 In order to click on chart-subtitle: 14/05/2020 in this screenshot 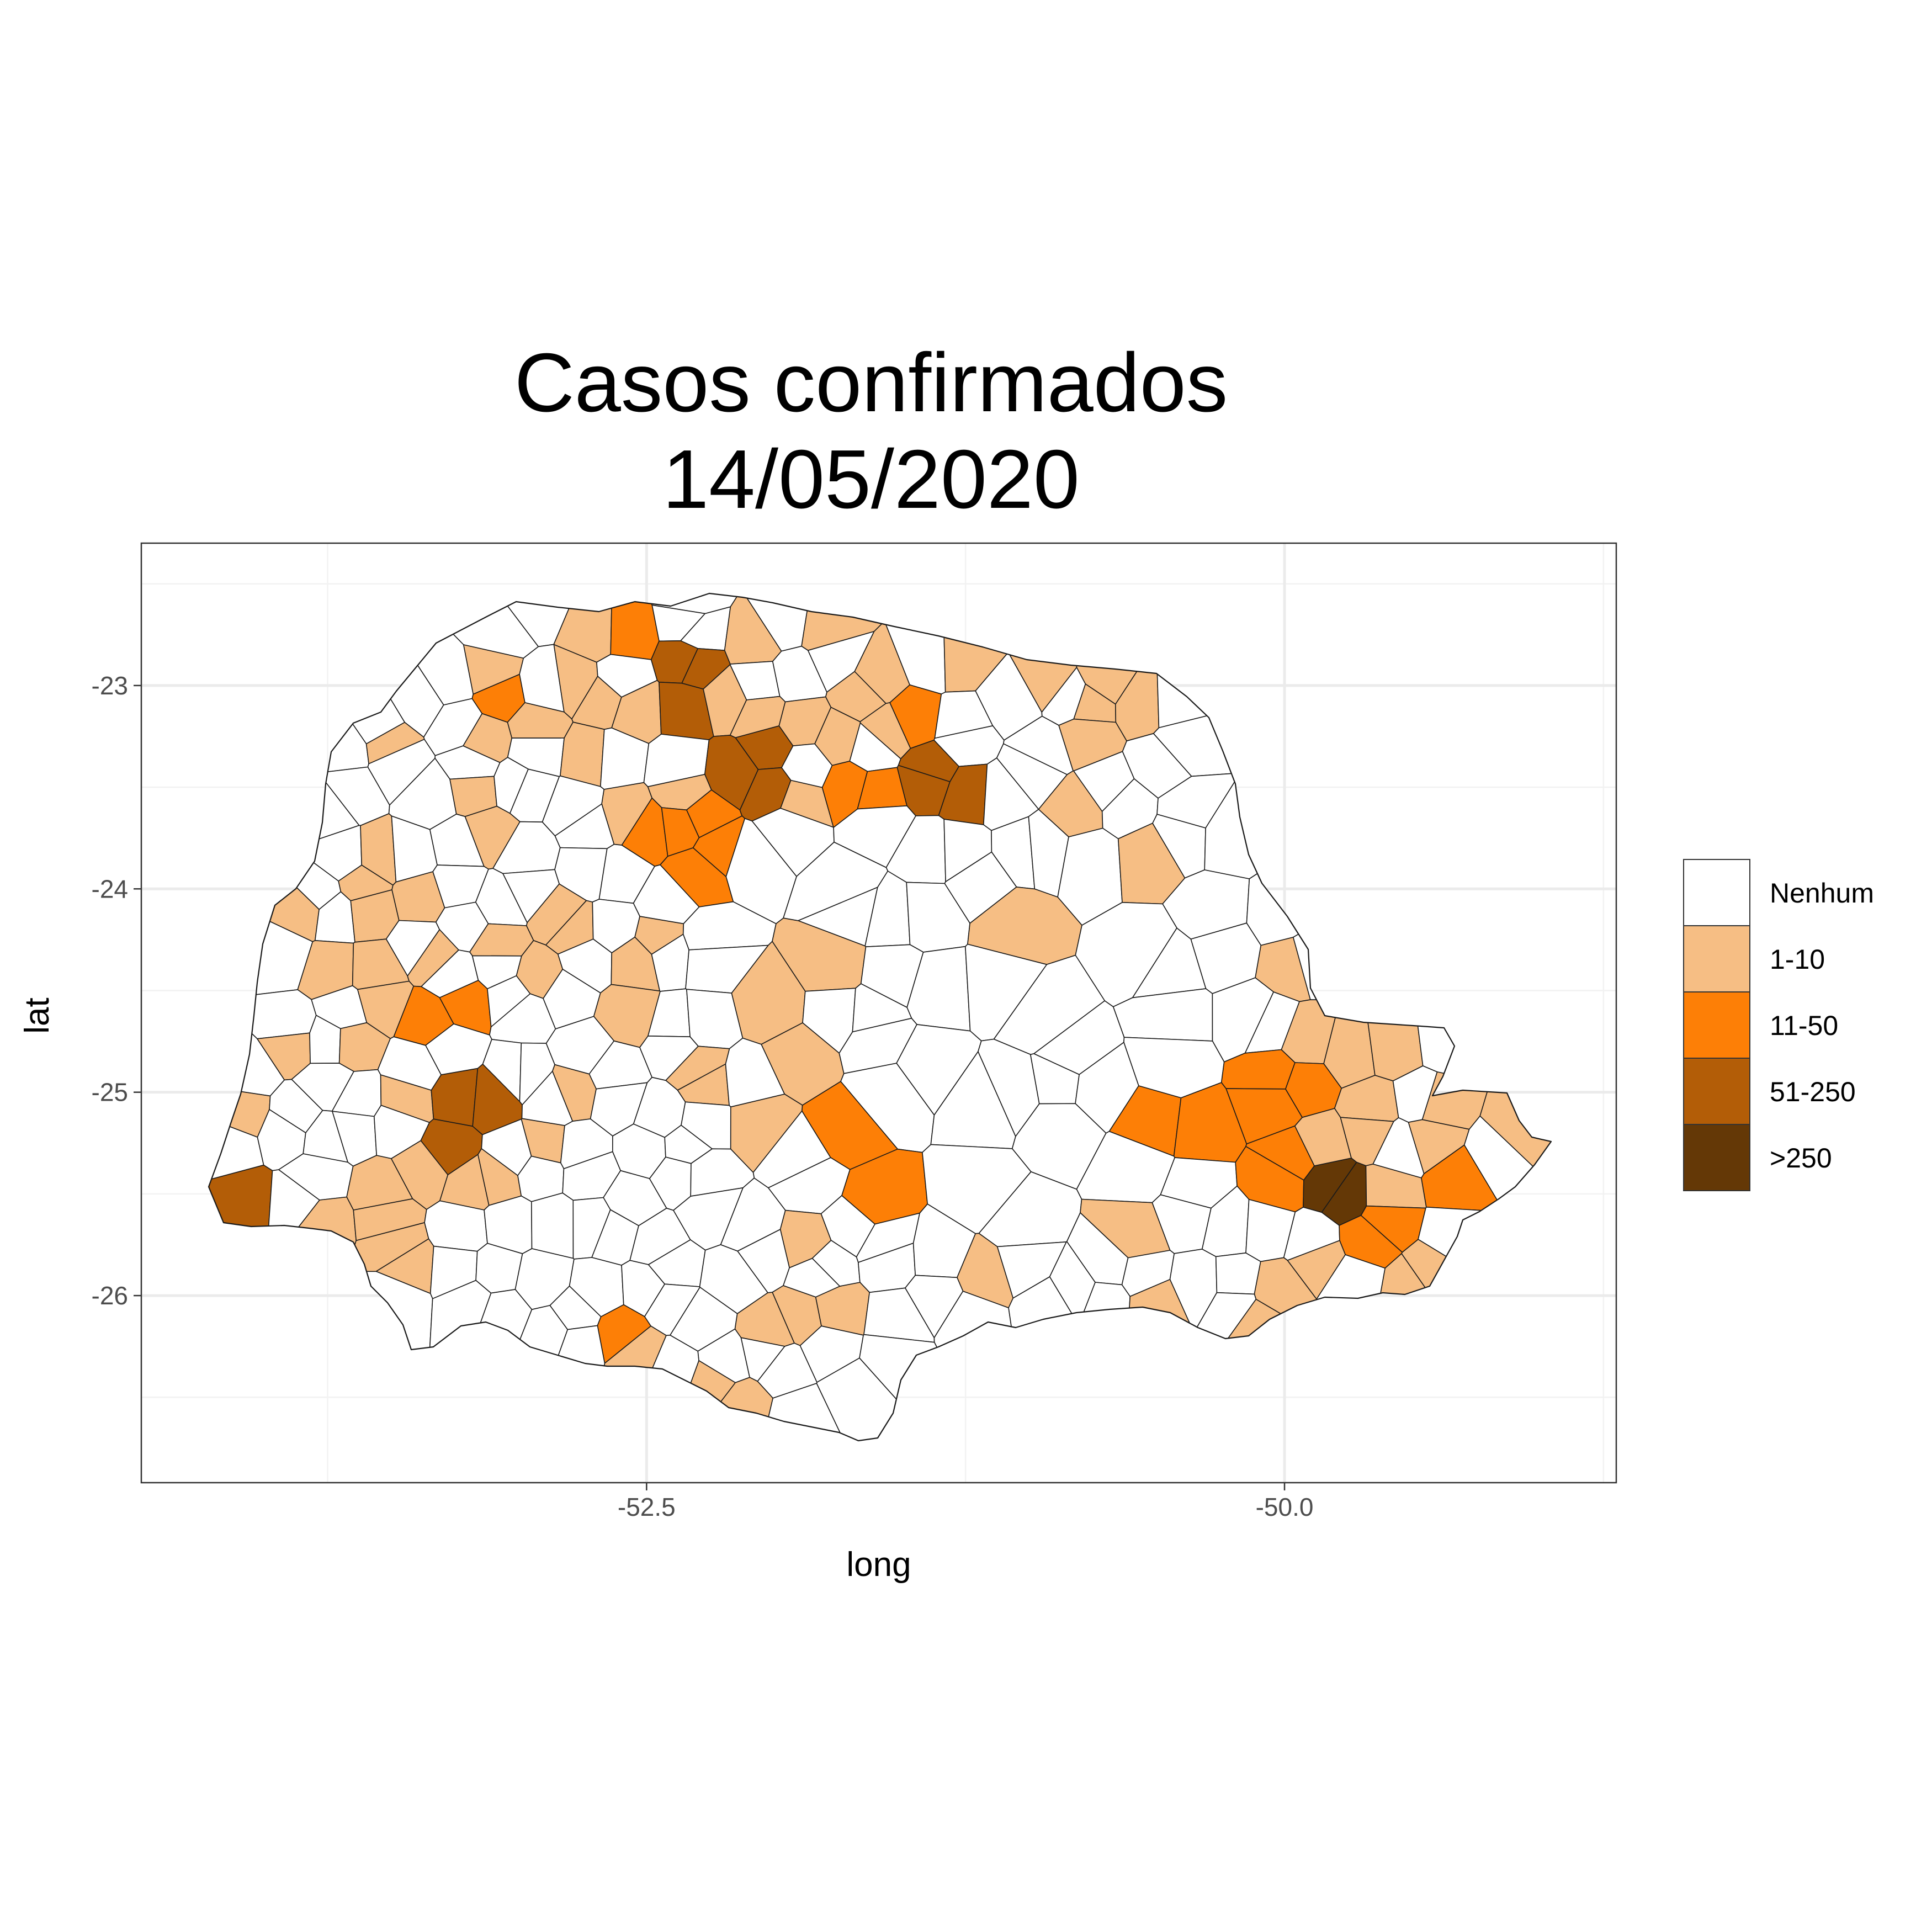, I will do `click(871, 479)`.